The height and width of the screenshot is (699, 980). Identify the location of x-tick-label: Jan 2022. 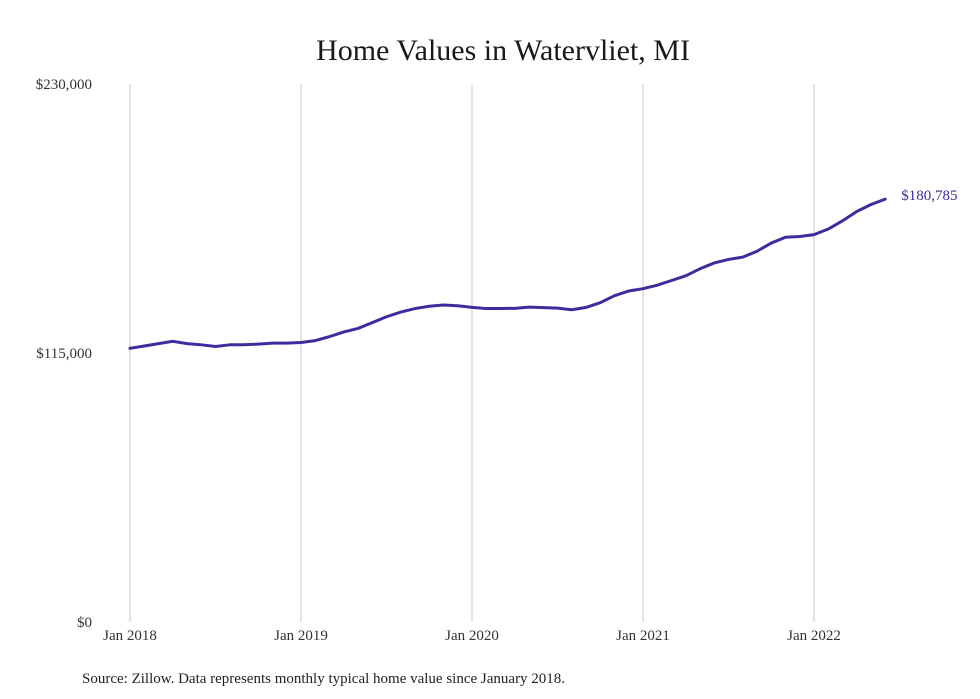
(814, 636).